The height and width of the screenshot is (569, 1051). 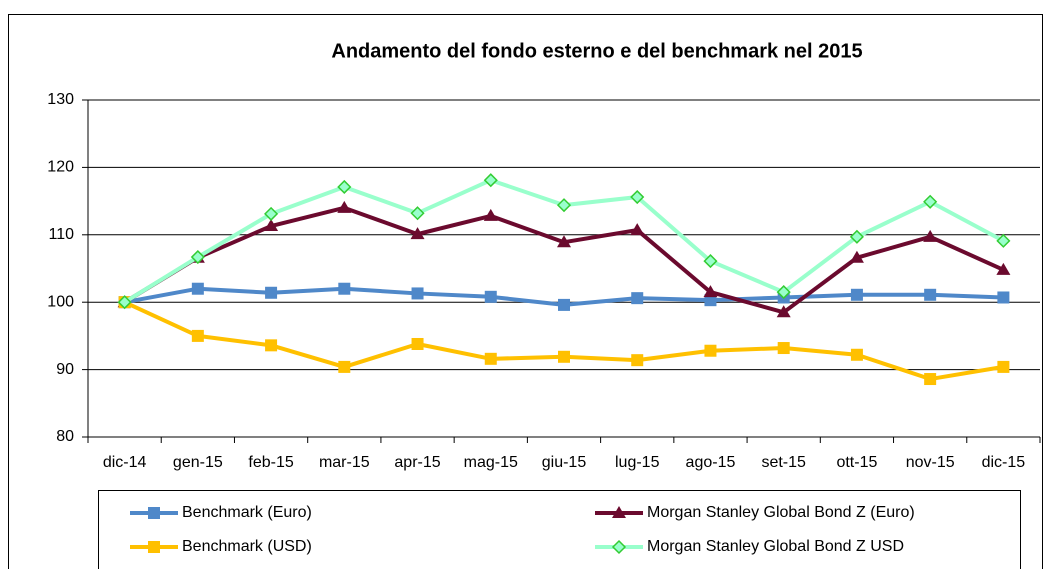 I want to click on x-tick-label: mag-15, so click(x=491, y=462).